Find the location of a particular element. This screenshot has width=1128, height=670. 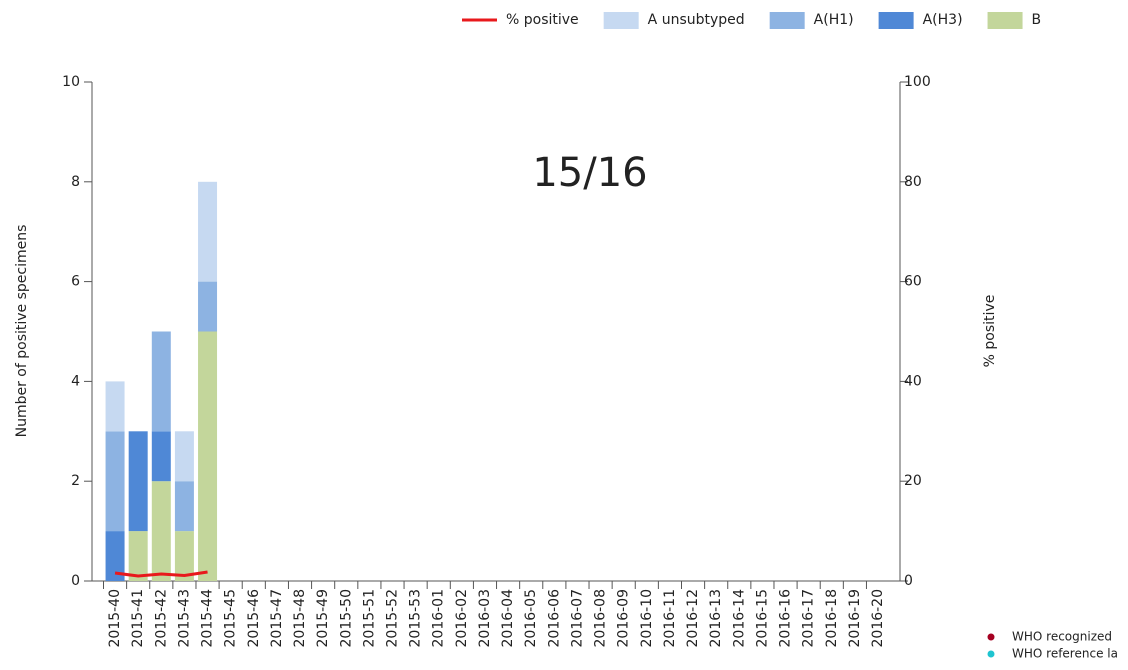

x-tick-label: 2016-13 is located at coordinates (716, 618).